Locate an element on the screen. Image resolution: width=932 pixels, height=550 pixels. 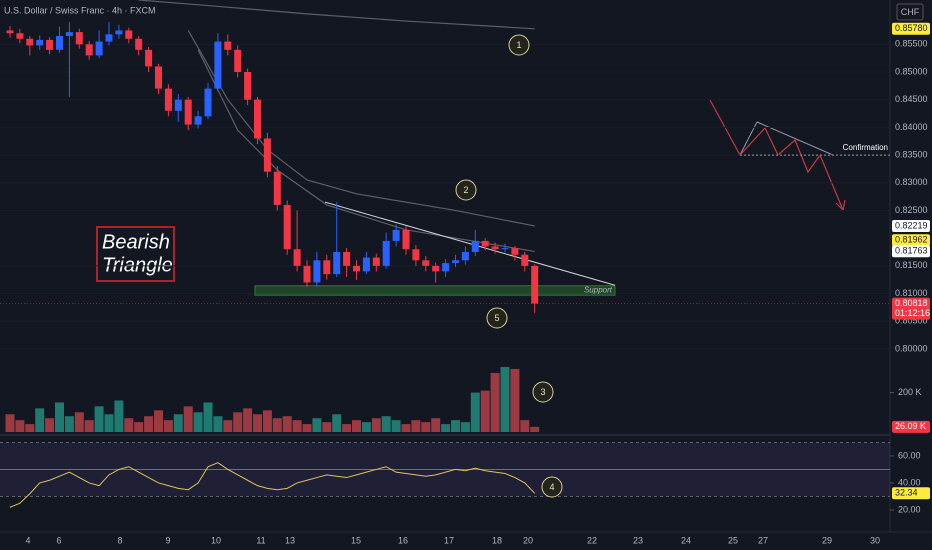
currency: CHF is located at coordinates (910, 12).